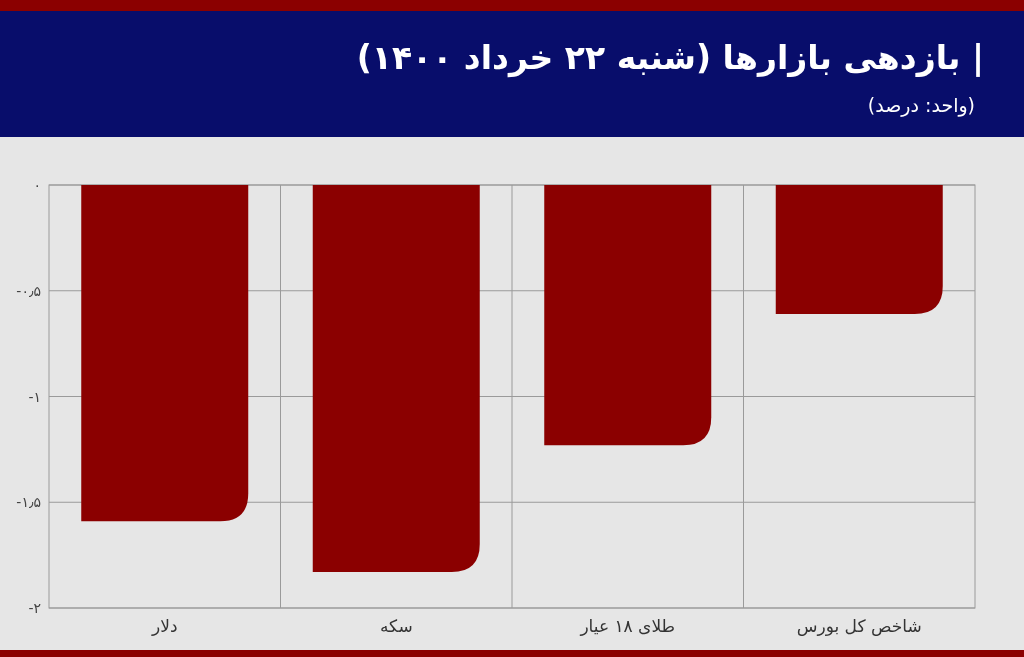 The width and height of the screenshot is (1024, 657). Describe the element at coordinates (34, 608) in the screenshot. I see `y-tick-label: -۲` at that location.